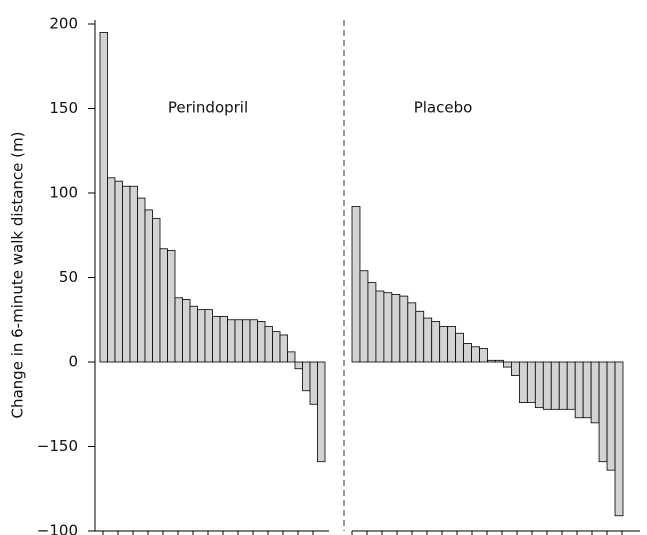 The height and width of the screenshot is (535, 647). Describe the element at coordinates (208, 108) in the screenshot. I see `group-label: Perindopril` at that location.